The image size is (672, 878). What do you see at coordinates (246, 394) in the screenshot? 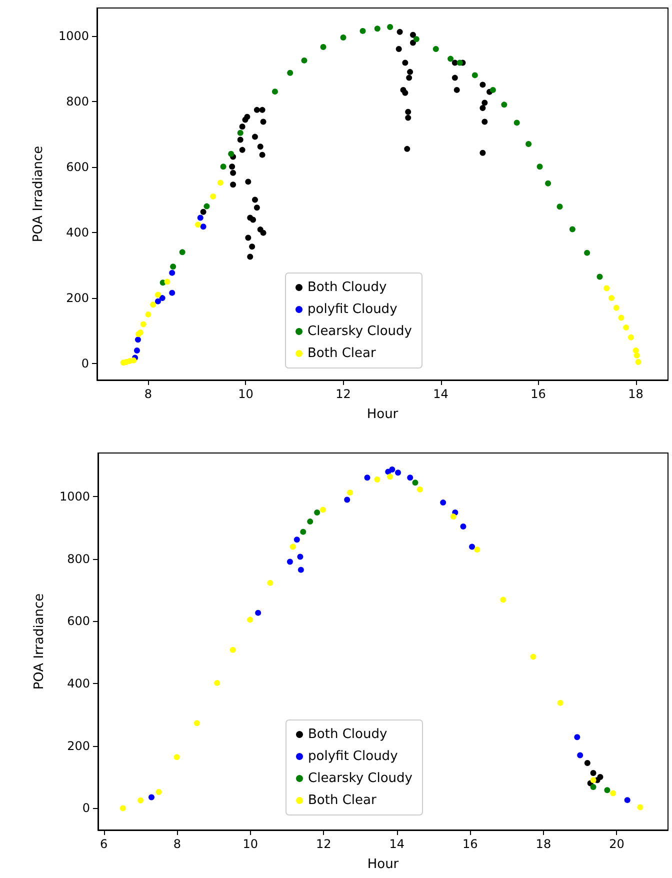
I see `x-tick-label: 10` at bounding box center [246, 394].